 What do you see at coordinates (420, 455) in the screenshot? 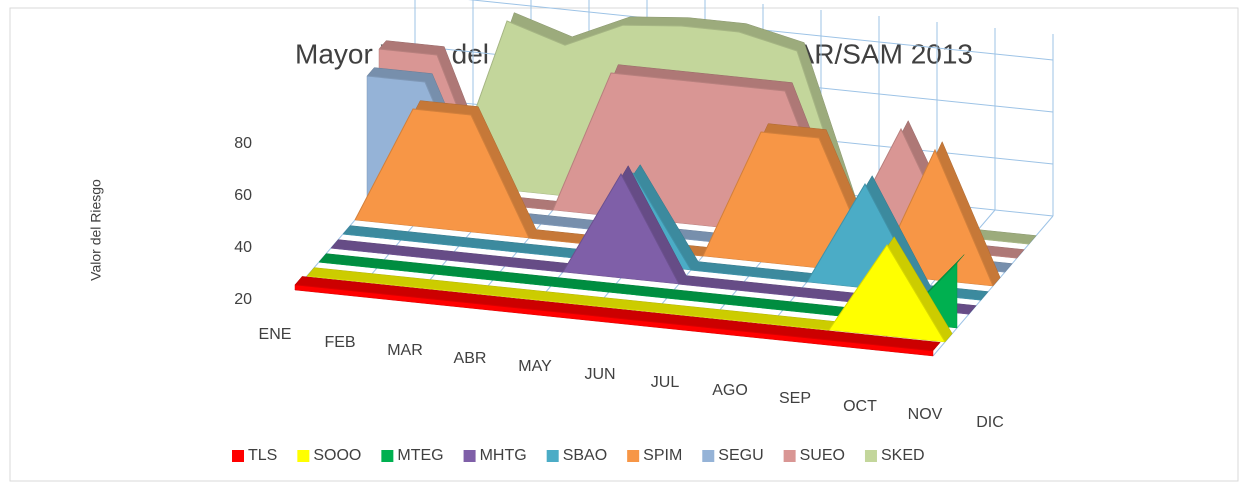
I see `legend-label: MTEG` at bounding box center [420, 455].